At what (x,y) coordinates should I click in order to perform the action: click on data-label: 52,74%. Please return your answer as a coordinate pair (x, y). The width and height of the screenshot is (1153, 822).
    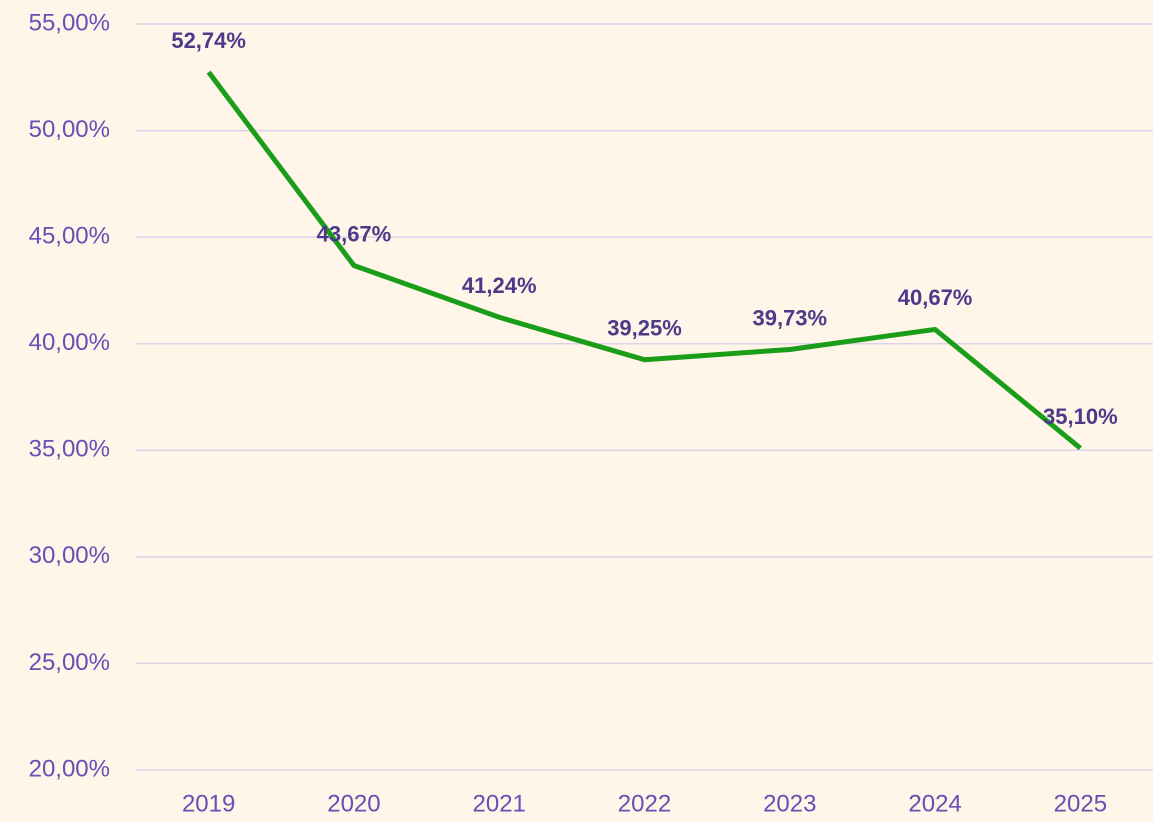
    Looking at the image, I should click on (208, 40).